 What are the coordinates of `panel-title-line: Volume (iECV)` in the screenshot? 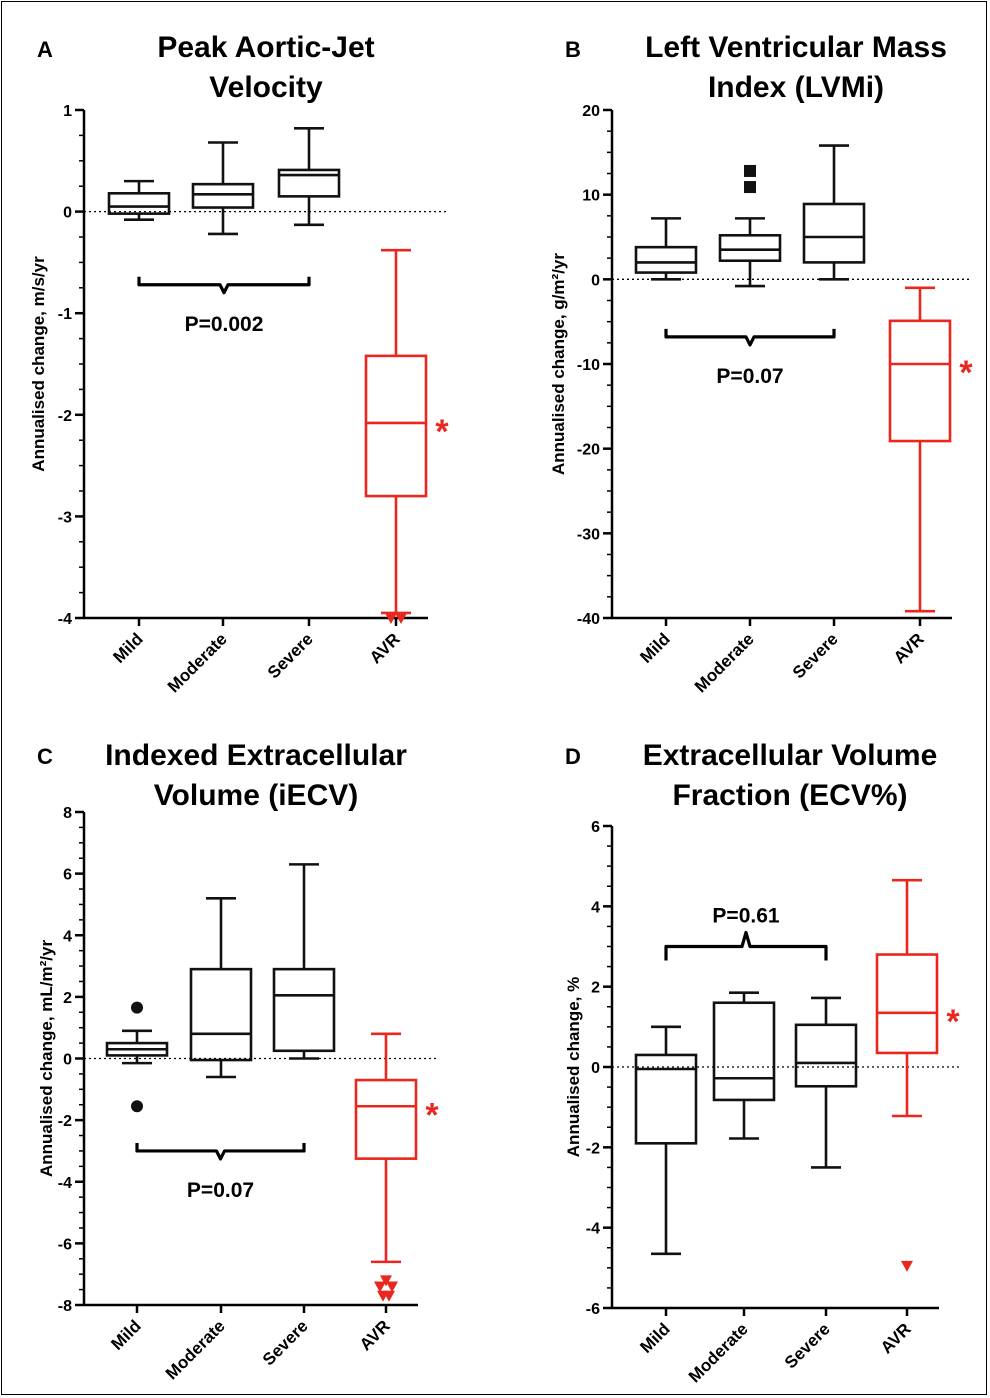 It's located at (256, 795).